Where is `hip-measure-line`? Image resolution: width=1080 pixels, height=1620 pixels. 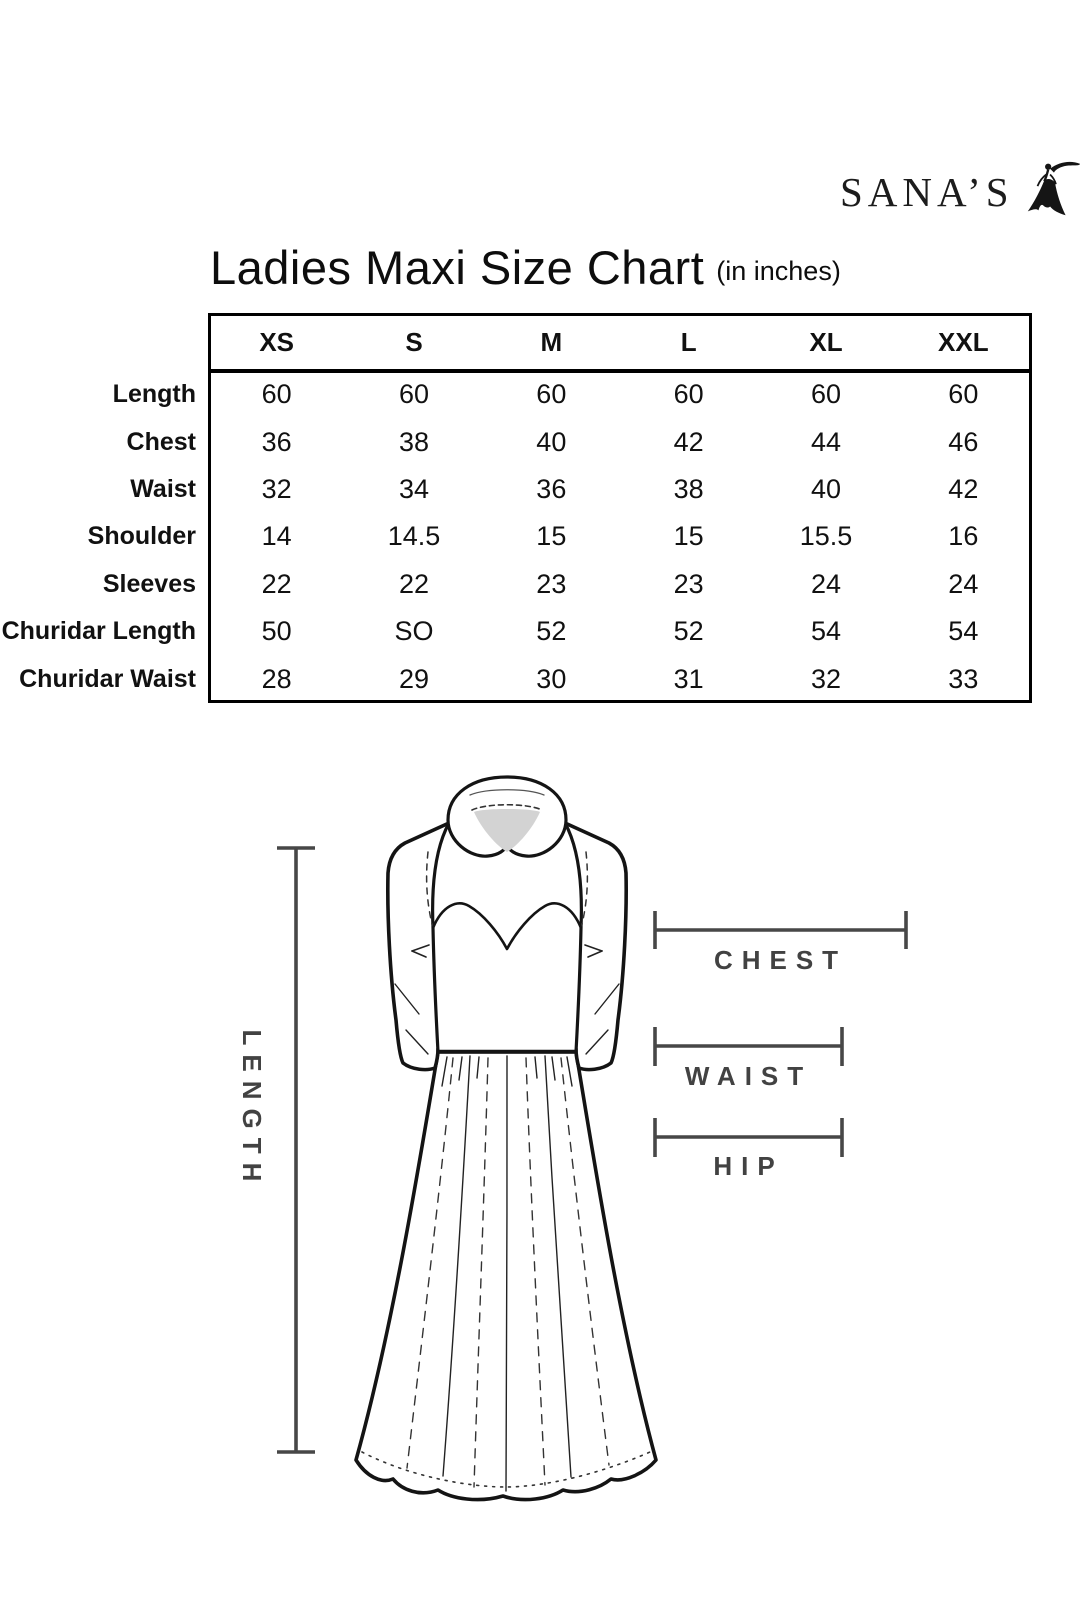 hip-measure-line is located at coordinates (748, 1137).